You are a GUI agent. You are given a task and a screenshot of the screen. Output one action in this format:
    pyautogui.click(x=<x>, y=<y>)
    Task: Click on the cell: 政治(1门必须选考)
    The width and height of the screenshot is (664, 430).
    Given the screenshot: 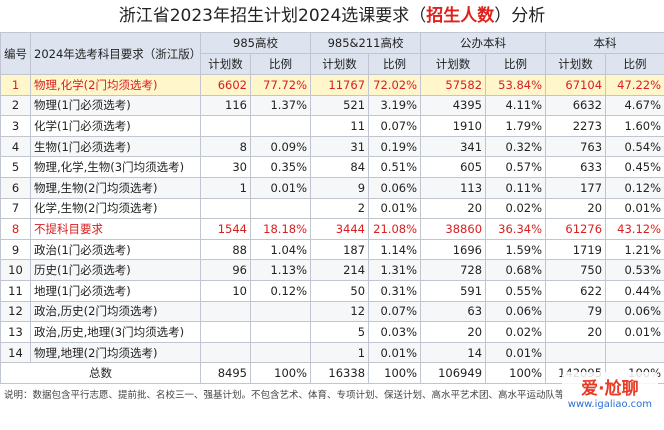 What is the action you would take?
    pyautogui.click(x=115, y=249)
    